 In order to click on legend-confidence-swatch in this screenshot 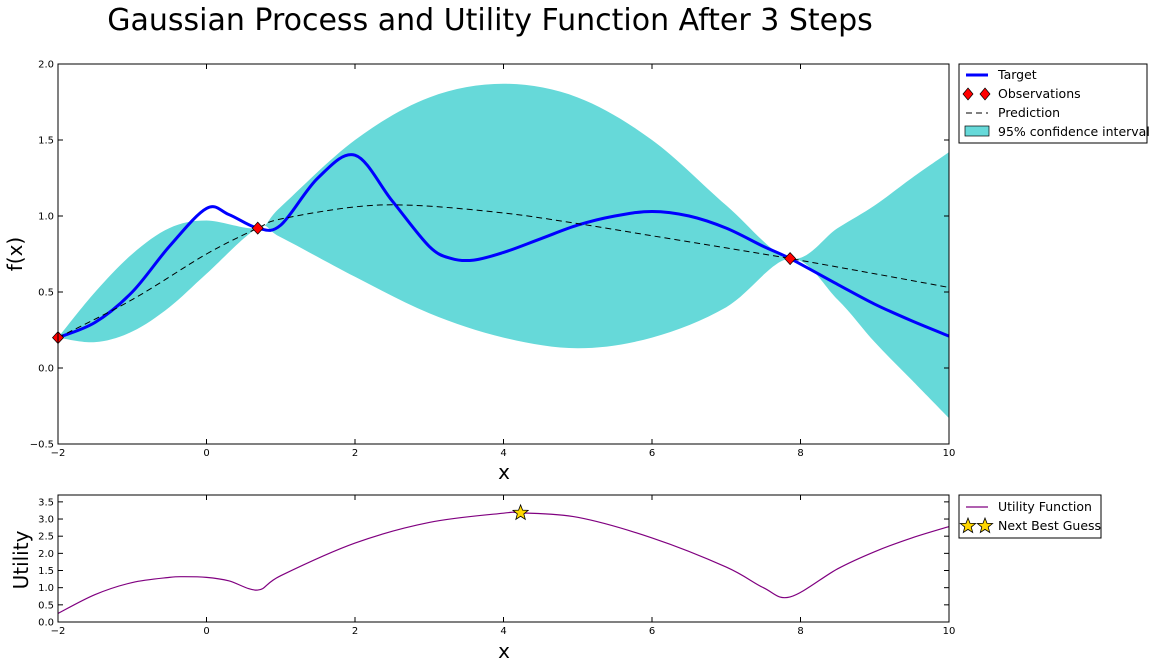, I will do `click(977, 131)`.